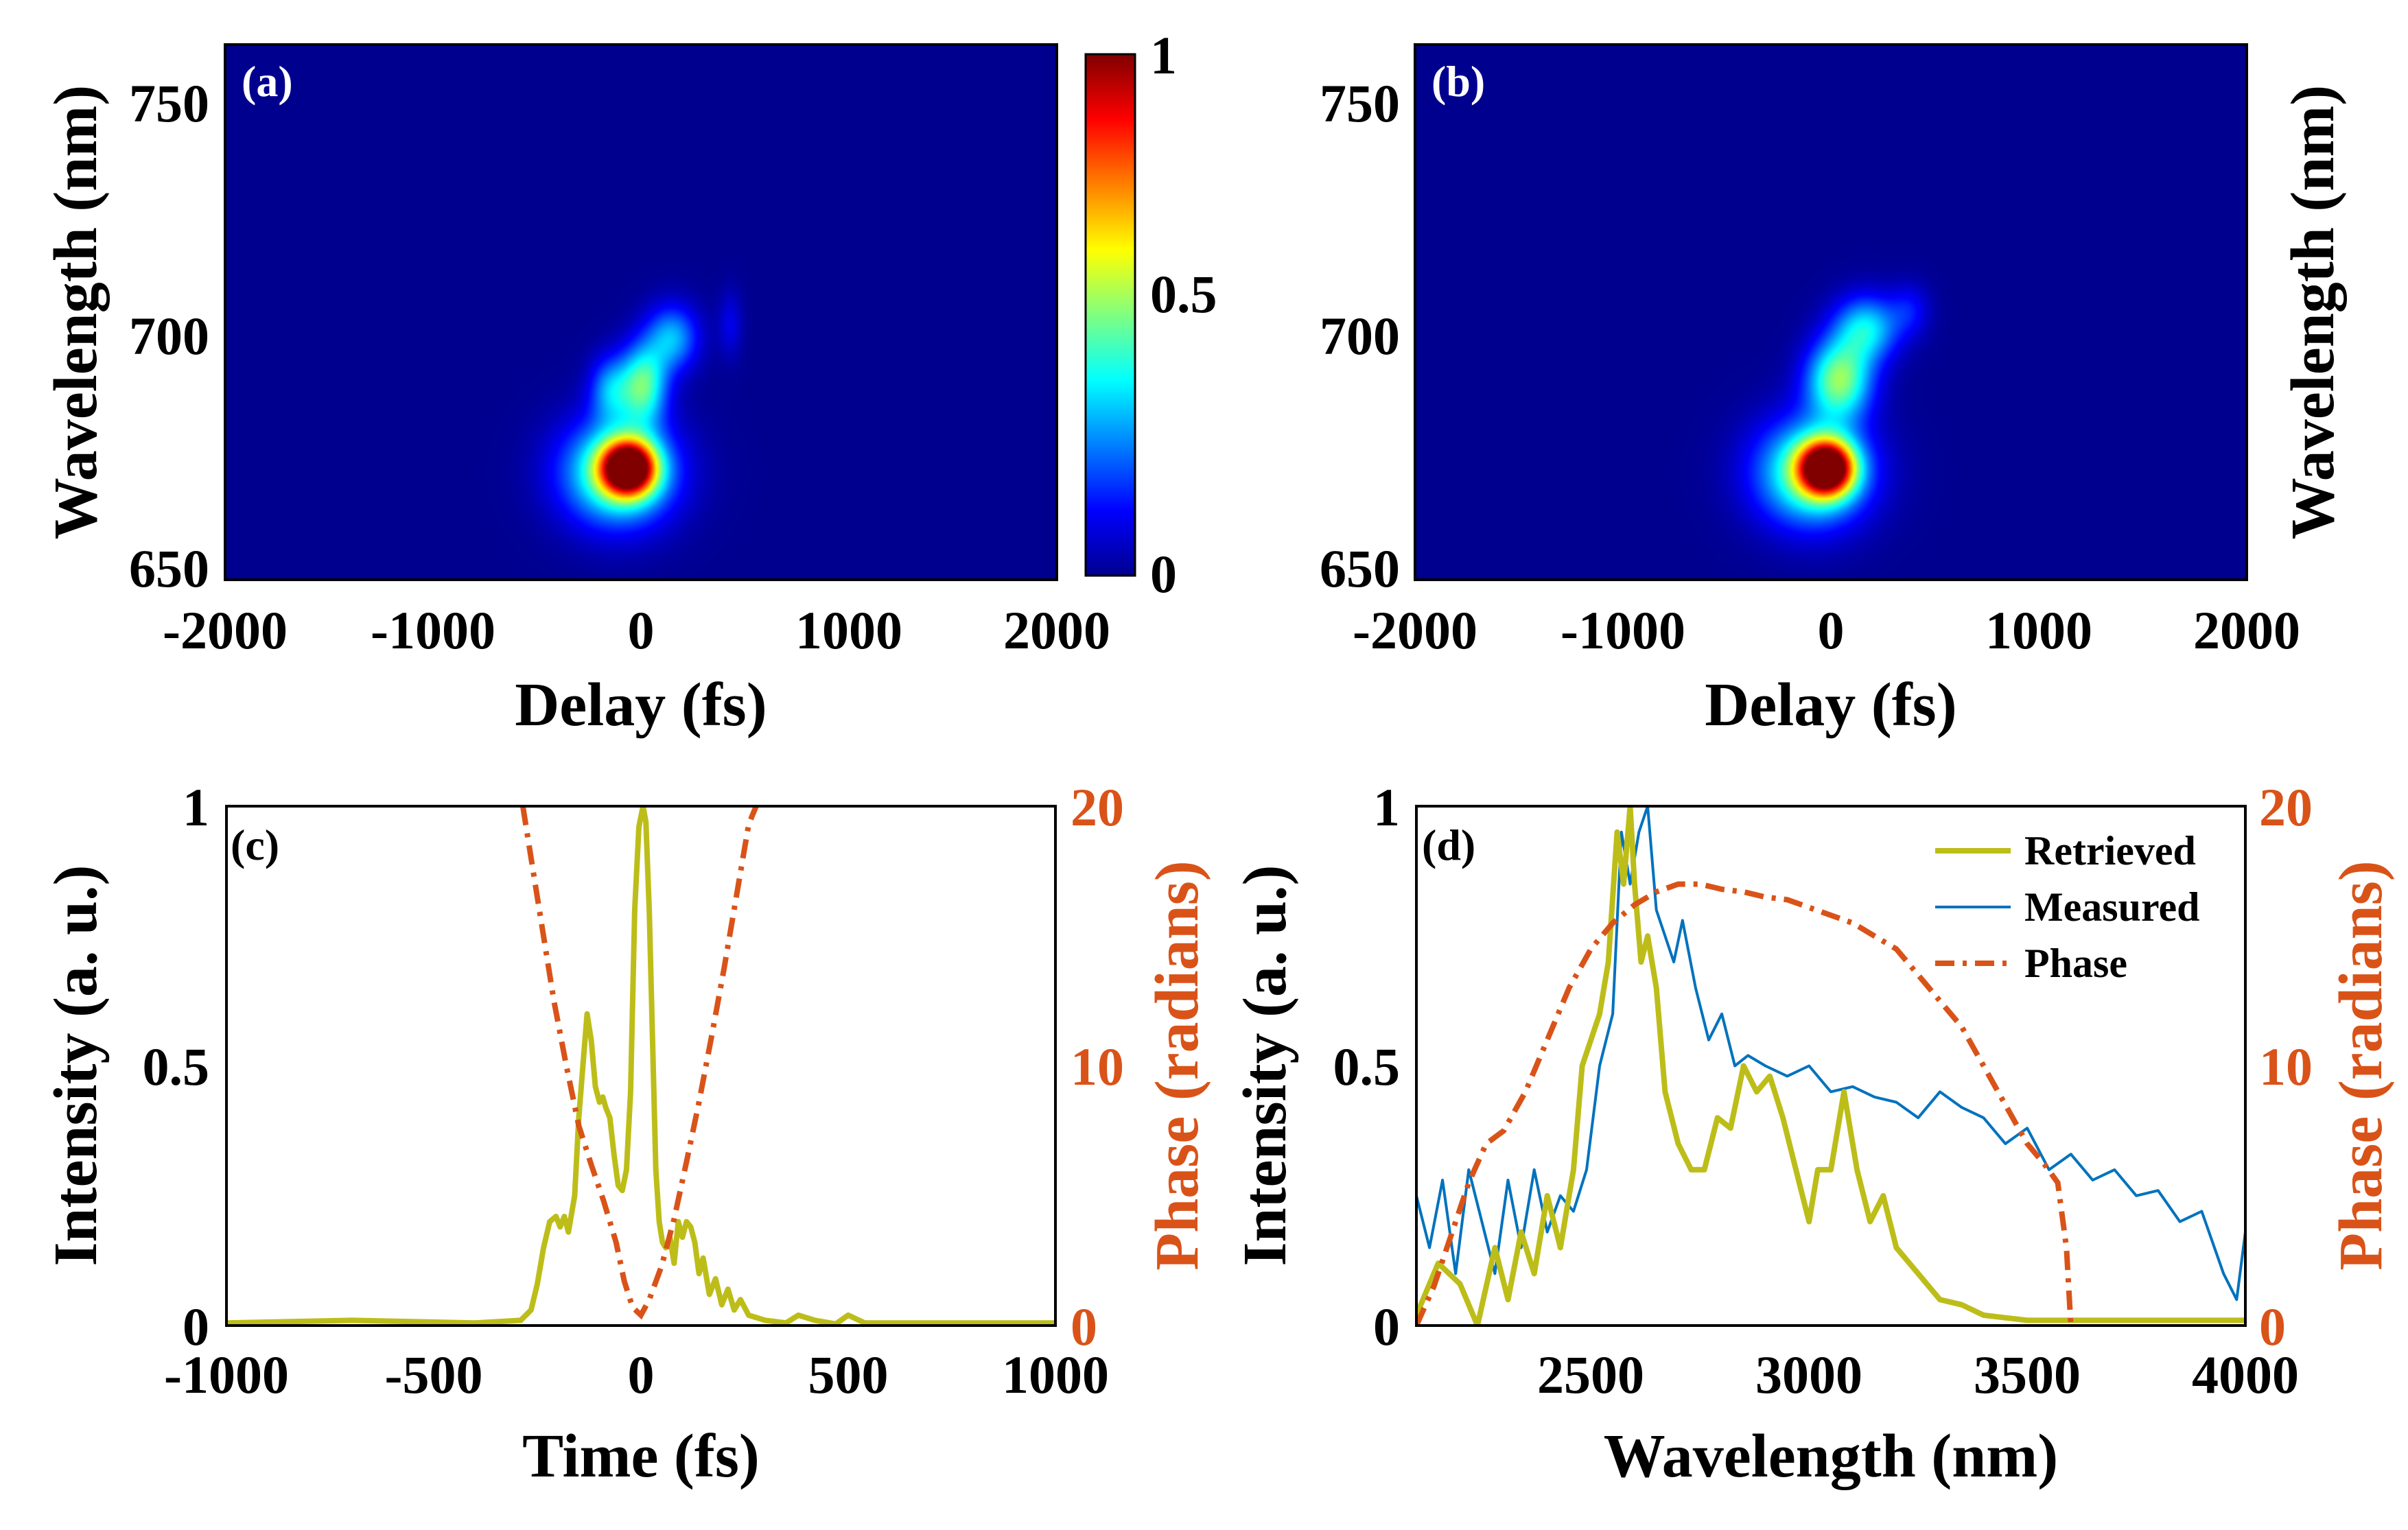 The image size is (2408, 1530). What do you see at coordinates (1097, 1066) in the screenshot?
I see `panel-c-ytick-right: 10` at bounding box center [1097, 1066].